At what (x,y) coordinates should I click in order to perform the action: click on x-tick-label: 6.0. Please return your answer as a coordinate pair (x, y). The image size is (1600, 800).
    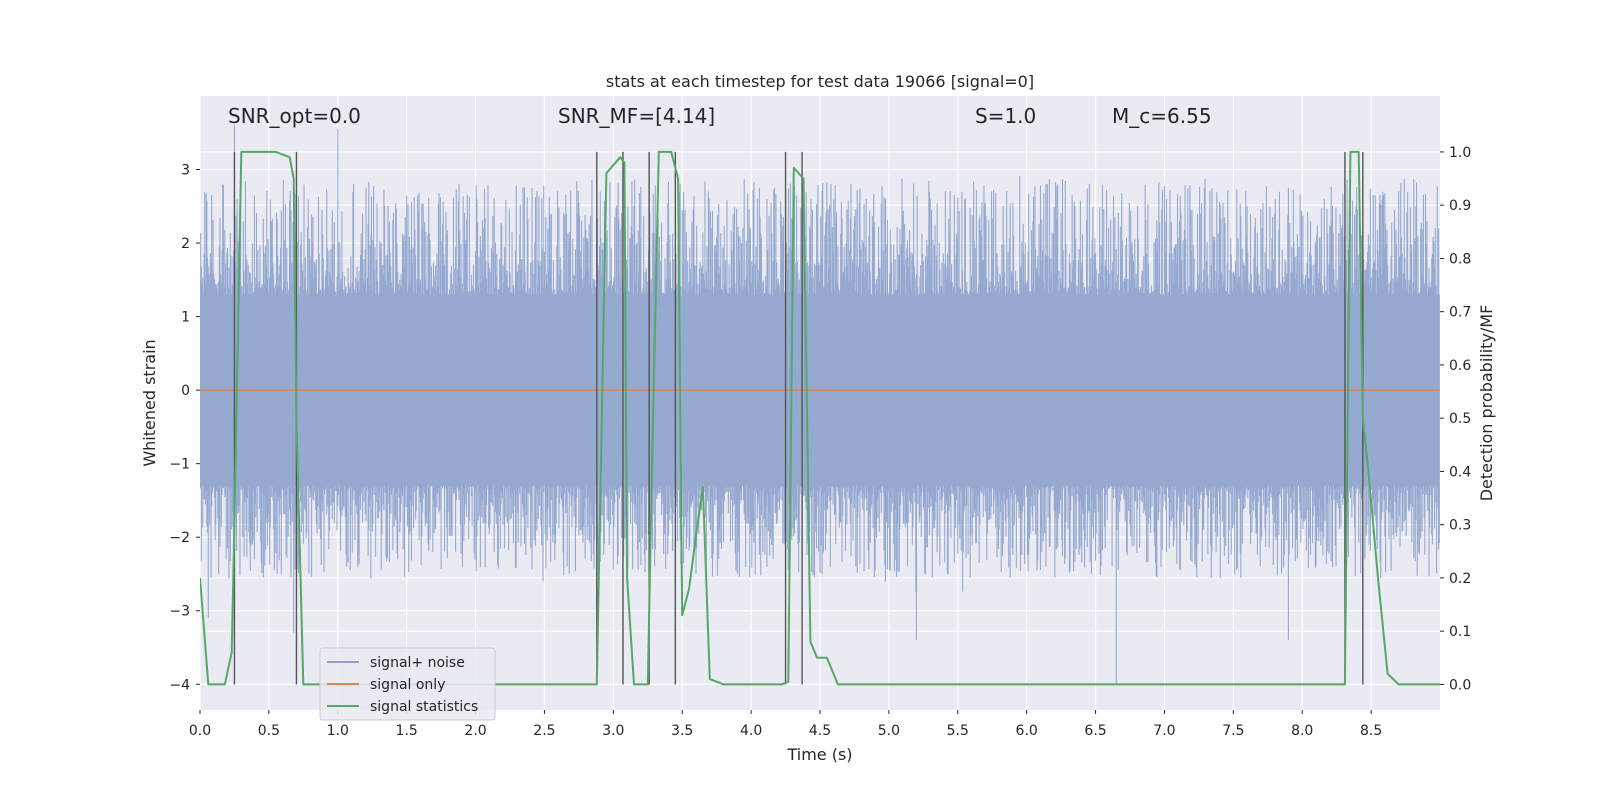
    Looking at the image, I should click on (1027, 731).